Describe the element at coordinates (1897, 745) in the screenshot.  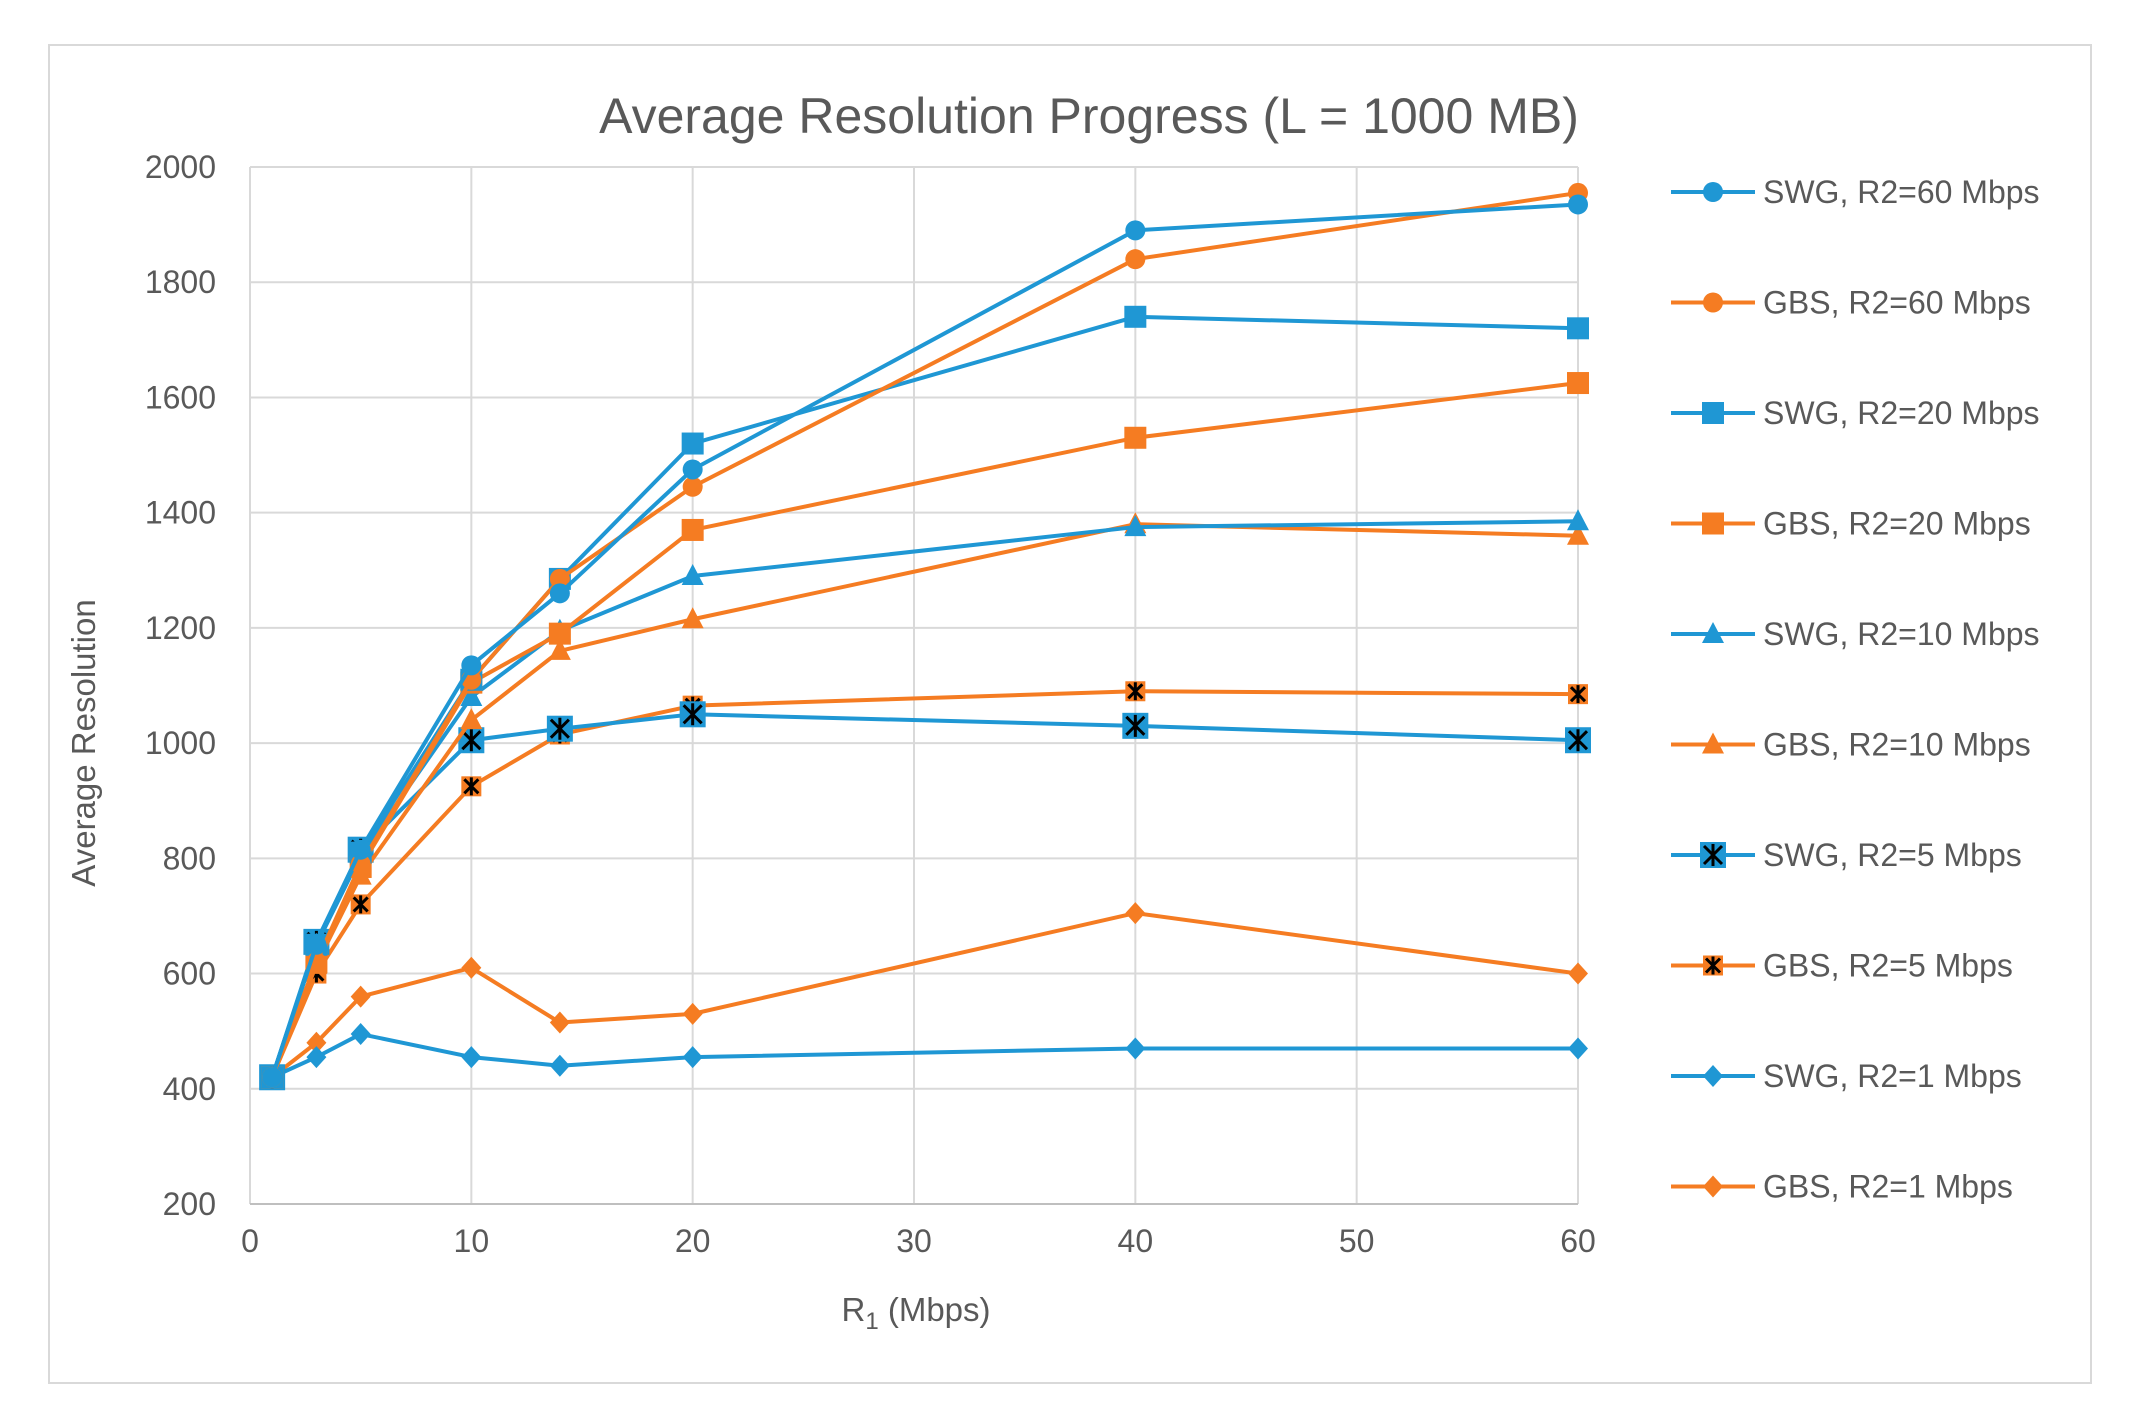
I see `legend-label: GBS, R2=10 Mbps` at that location.